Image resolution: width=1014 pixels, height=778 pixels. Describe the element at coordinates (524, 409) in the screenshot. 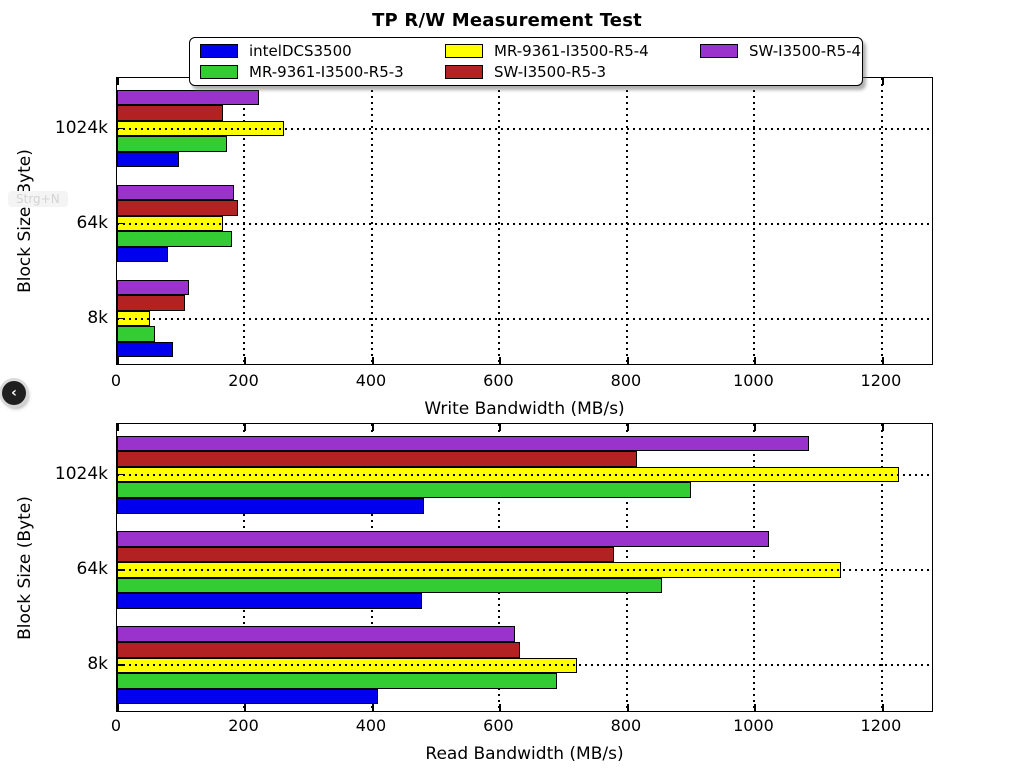

I see `x-axis-label: Write Bandwidth (MB/s)` at that location.